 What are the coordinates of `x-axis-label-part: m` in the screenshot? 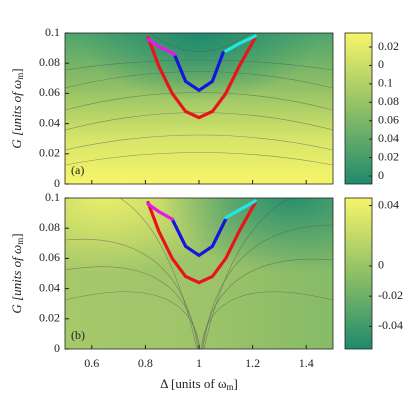 It's located at (230, 387).